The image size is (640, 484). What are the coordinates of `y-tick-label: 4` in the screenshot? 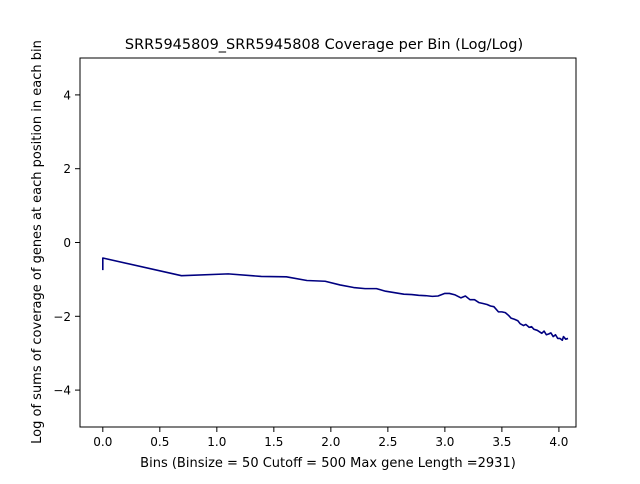 It's located at (67, 95).